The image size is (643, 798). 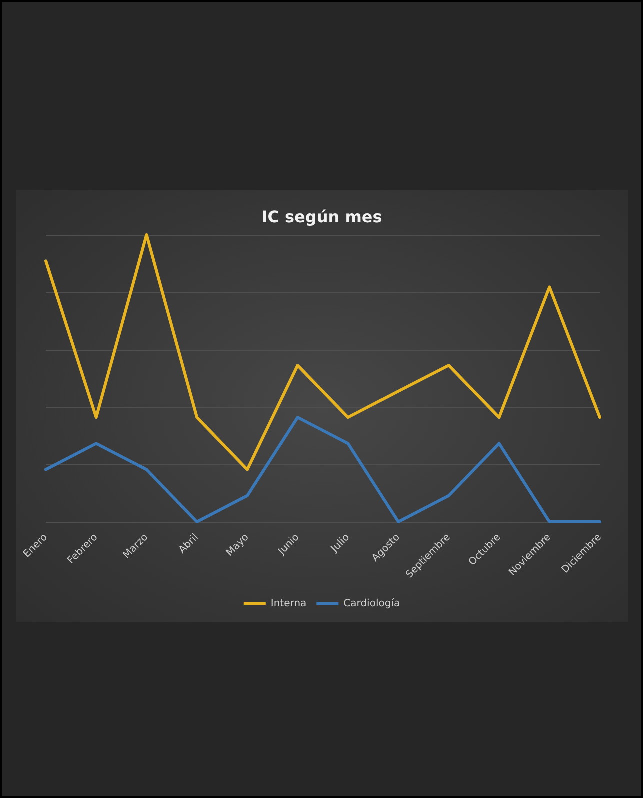 What do you see at coordinates (322, 217) in the screenshot?
I see `chart-title: IC según mes` at bounding box center [322, 217].